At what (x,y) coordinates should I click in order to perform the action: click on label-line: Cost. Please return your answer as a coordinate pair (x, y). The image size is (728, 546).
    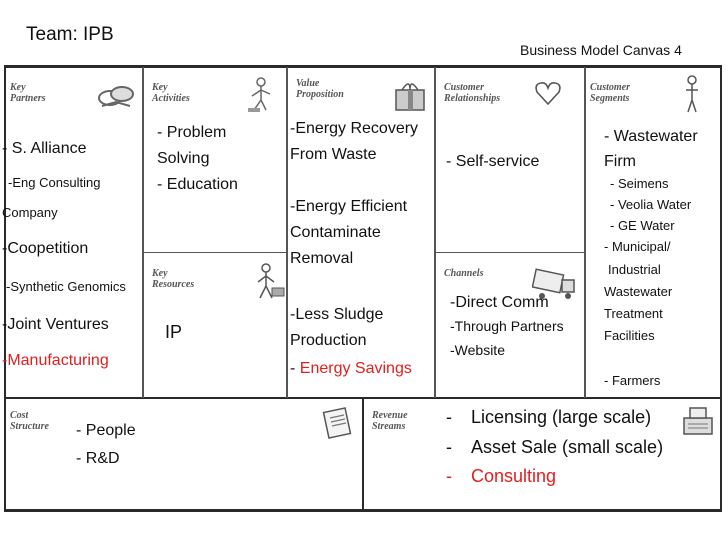
    Looking at the image, I should click on (19, 415).